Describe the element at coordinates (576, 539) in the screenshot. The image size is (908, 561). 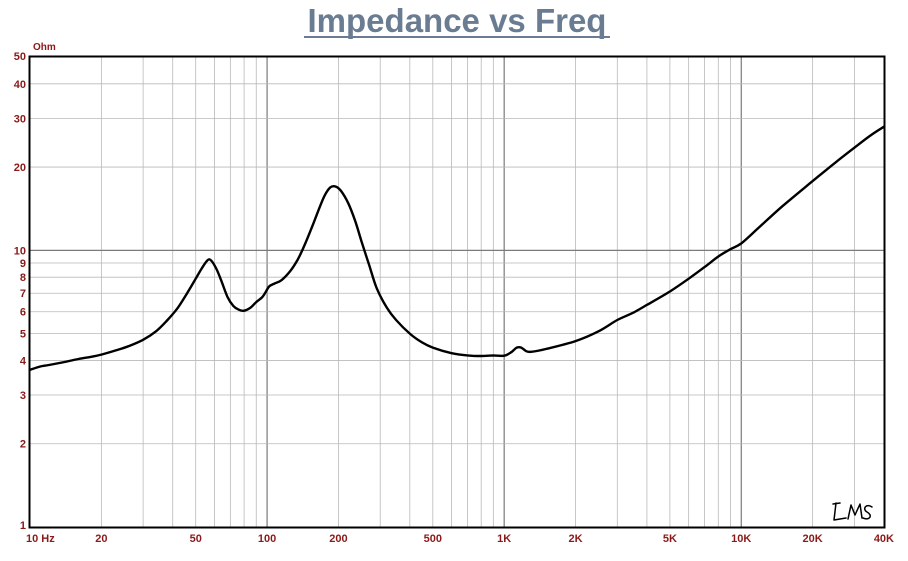
I see `x-tick-label: 2K` at that location.